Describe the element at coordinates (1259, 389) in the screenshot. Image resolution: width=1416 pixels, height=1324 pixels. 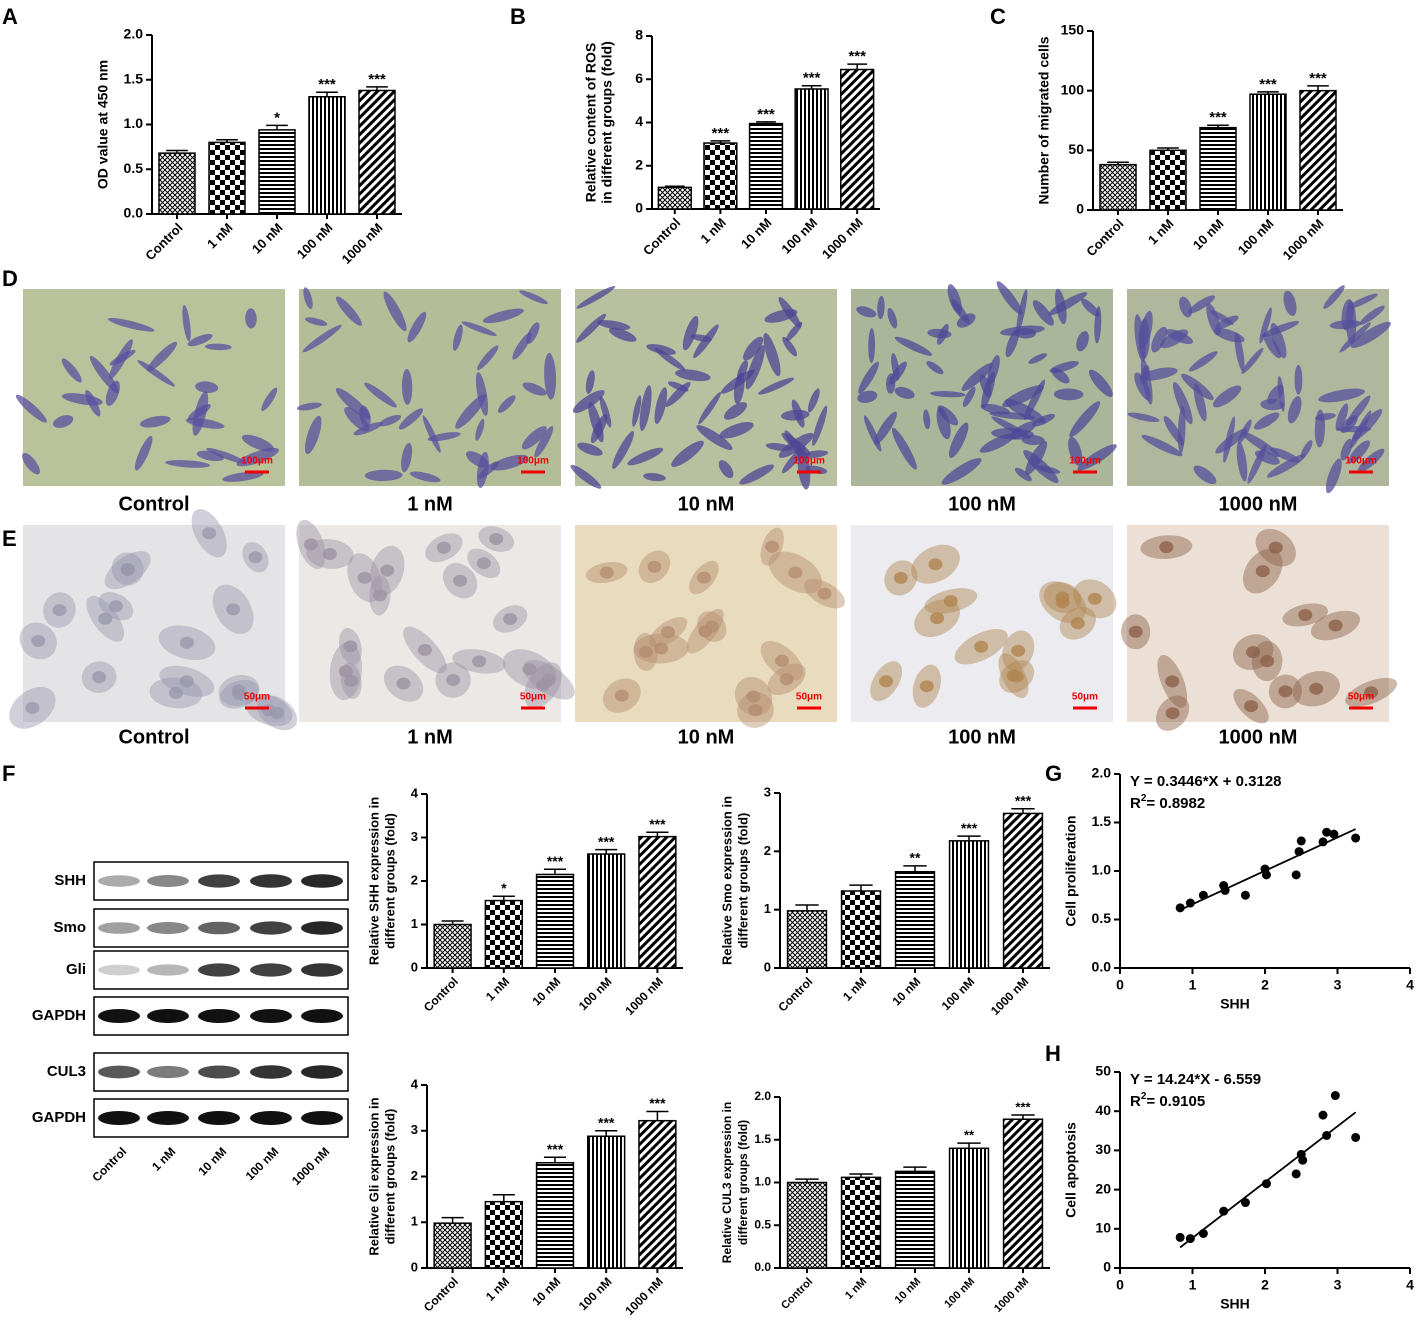
I see `micrograph: 100μm` at that location.